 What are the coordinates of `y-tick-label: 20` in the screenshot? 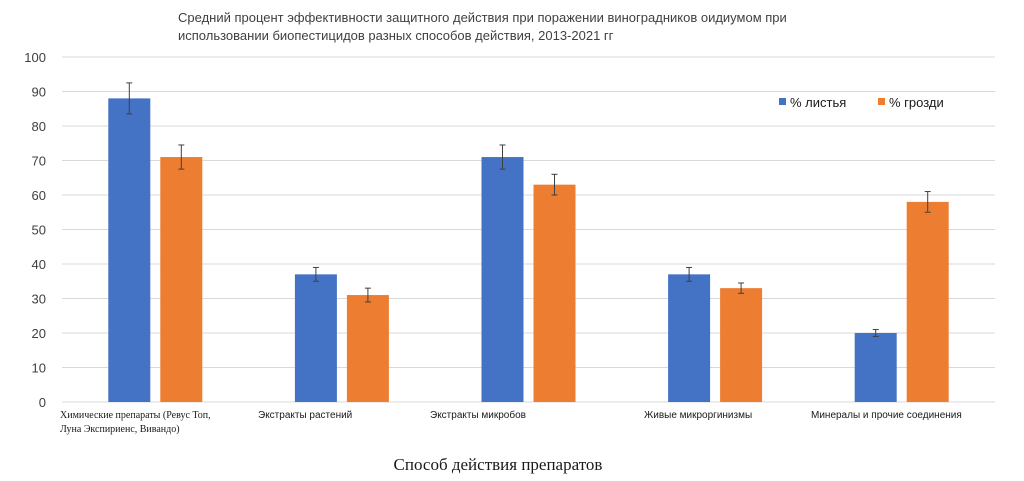 It's located at (39, 333).